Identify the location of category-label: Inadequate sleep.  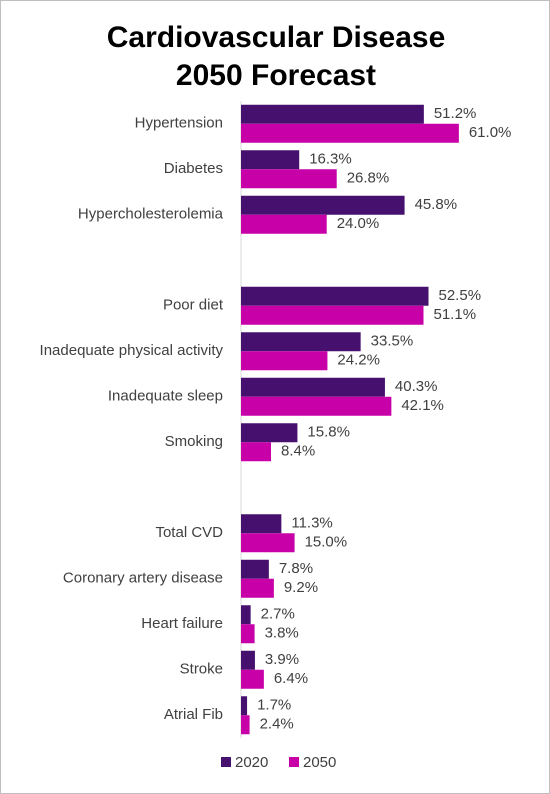
(165, 396).